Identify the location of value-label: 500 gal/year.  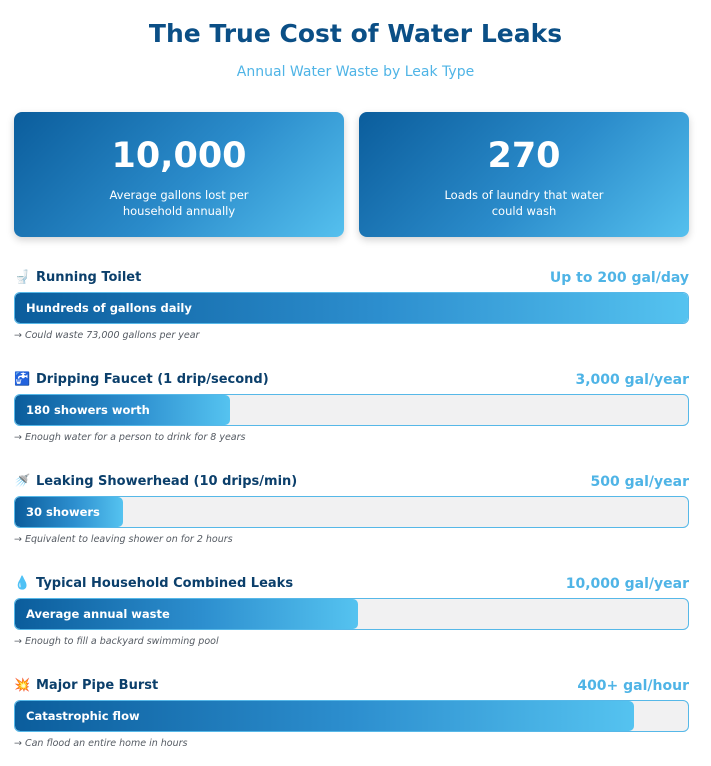
(639, 482).